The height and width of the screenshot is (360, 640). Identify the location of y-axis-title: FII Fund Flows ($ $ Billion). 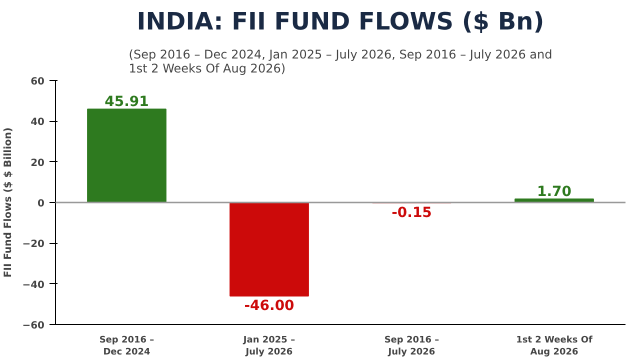
(8, 202).